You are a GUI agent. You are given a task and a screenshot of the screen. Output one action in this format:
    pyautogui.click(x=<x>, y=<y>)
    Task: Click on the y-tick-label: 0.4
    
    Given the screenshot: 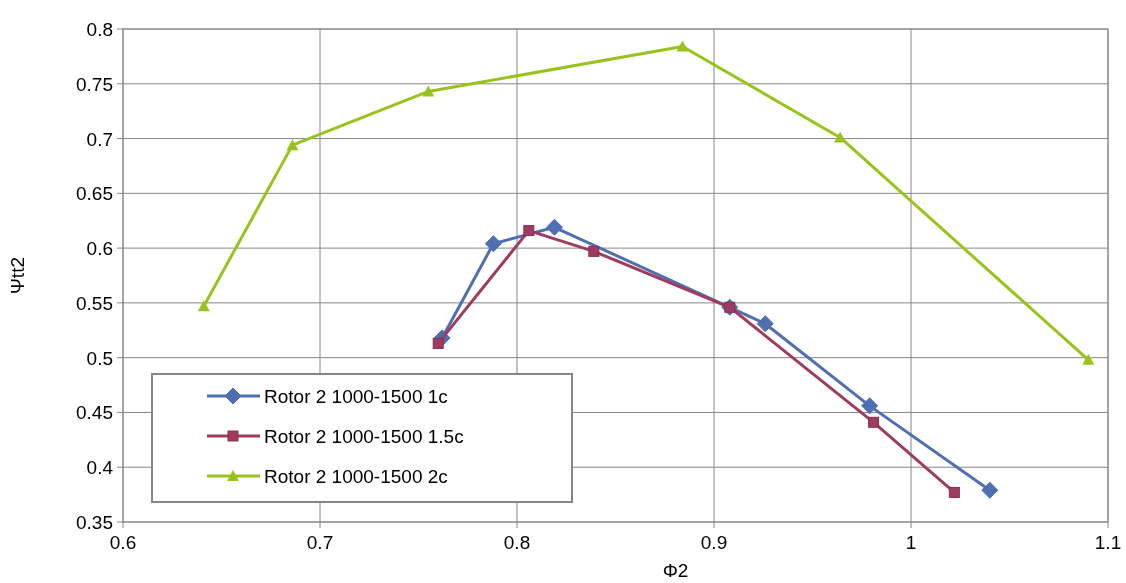 What is the action you would take?
    pyautogui.click(x=100, y=468)
    